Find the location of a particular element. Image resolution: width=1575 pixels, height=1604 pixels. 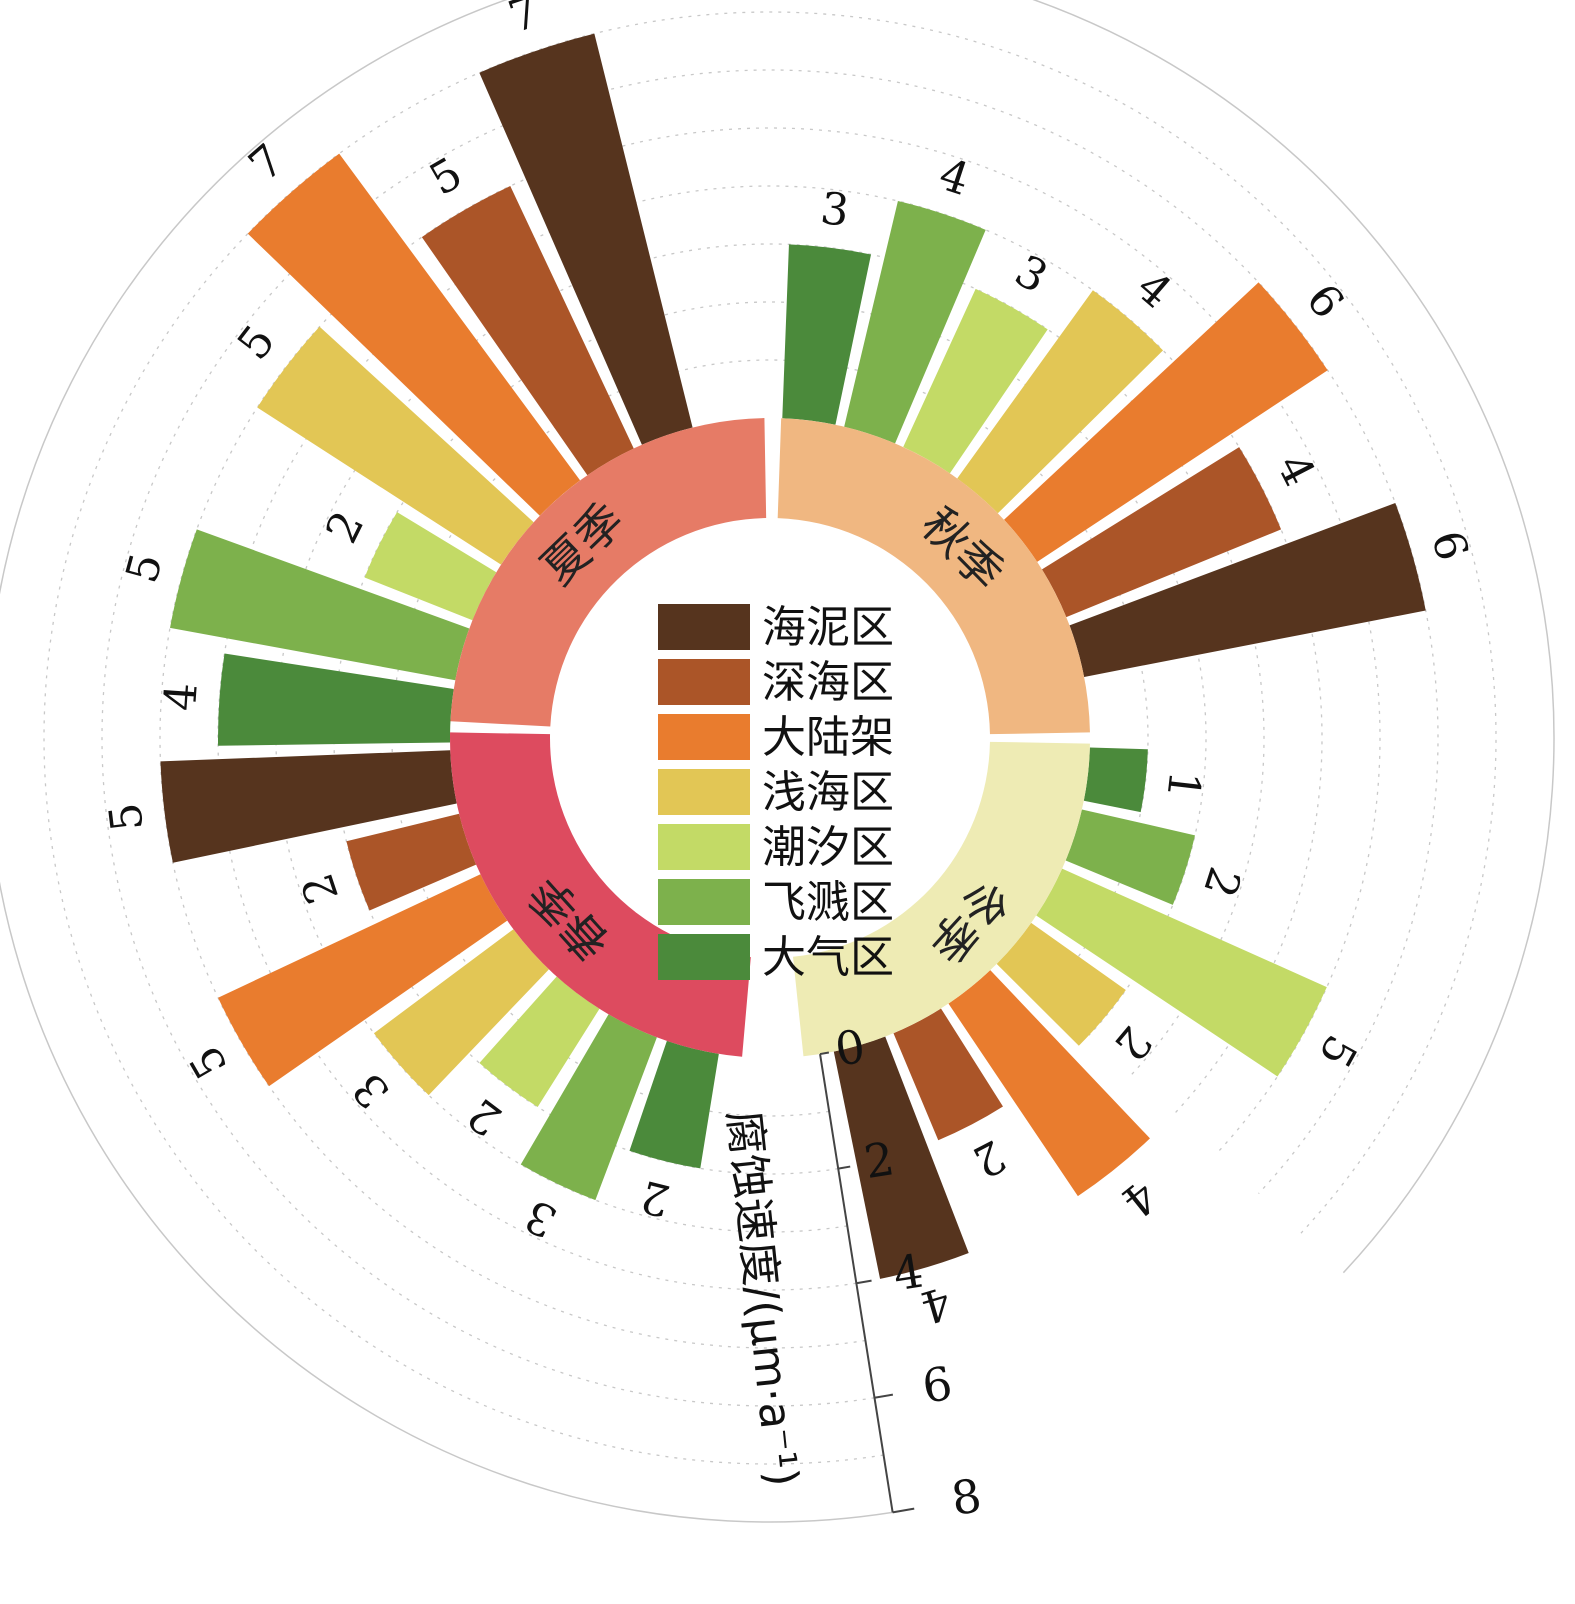

bar-value-label: 1 is located at coordinates (1183, 785).